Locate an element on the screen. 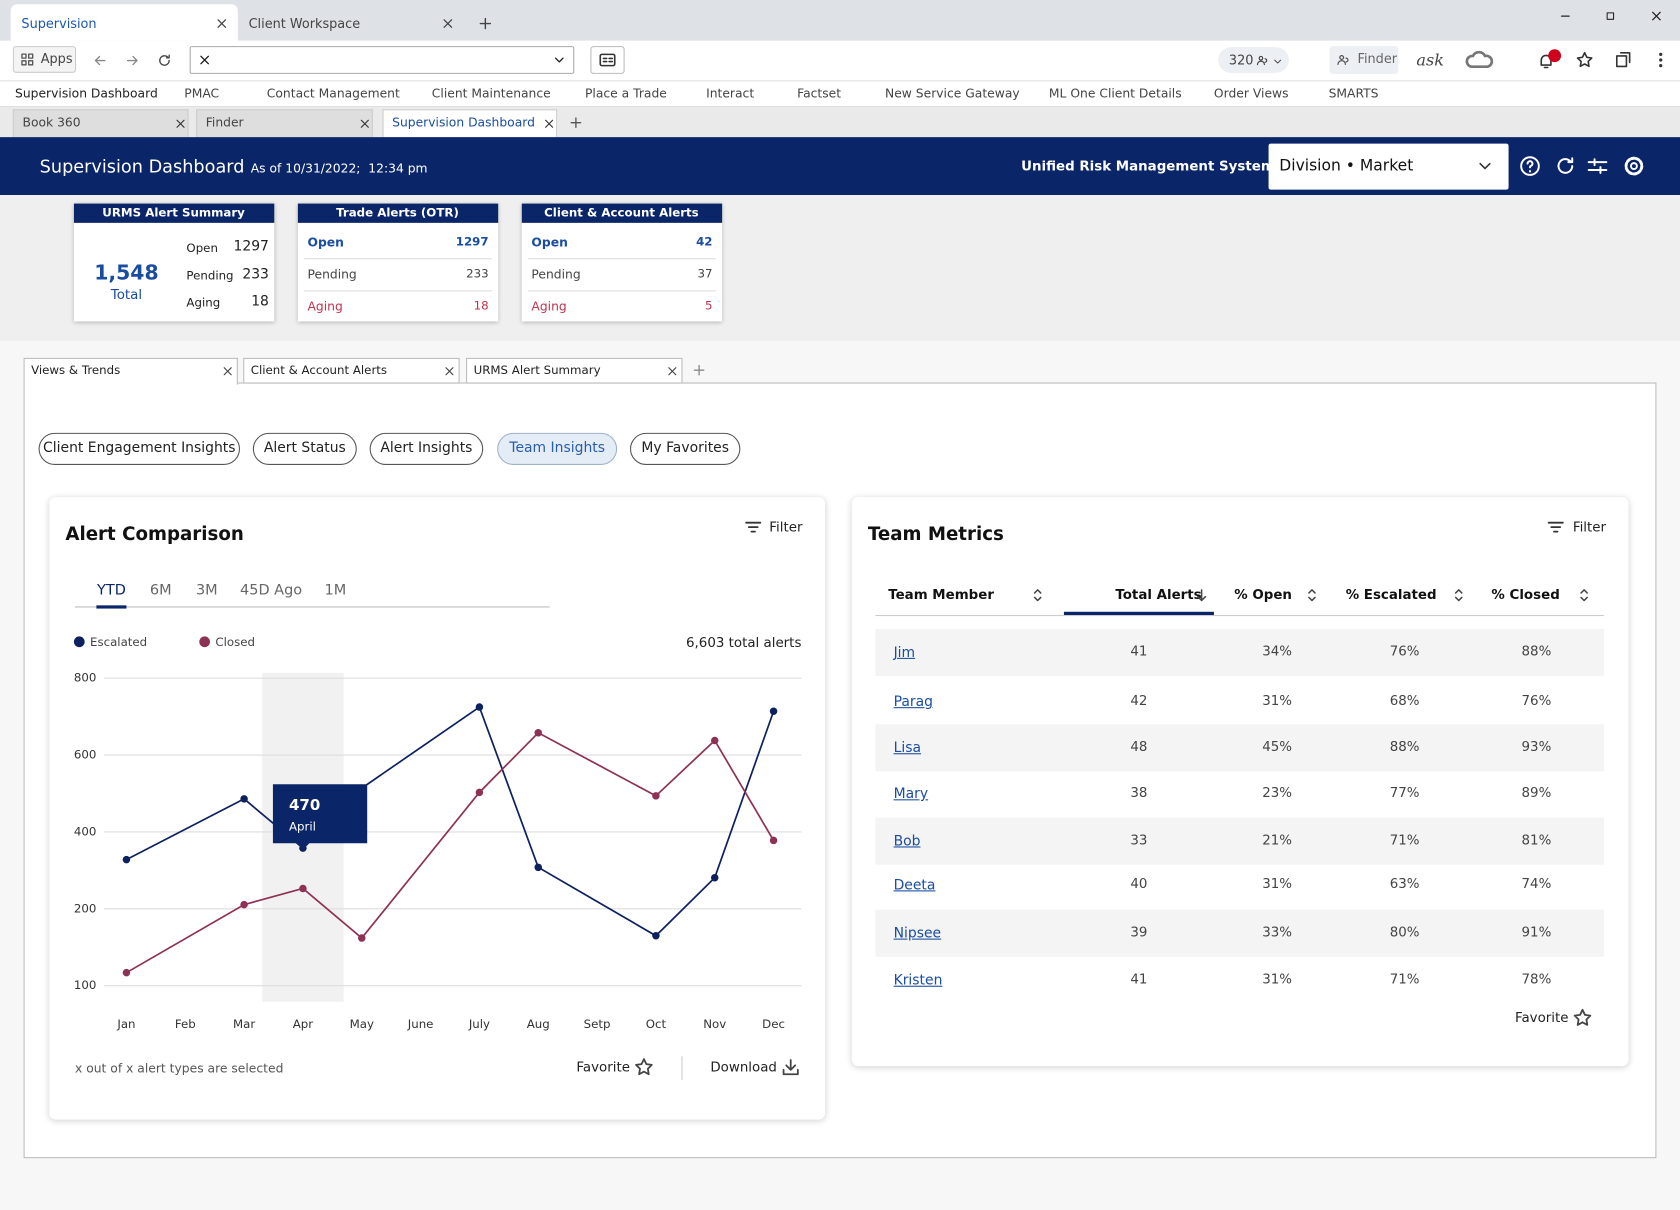 This screenshot has width=1680, height=1210. profile-pill is located at coordinates (1253, 60).